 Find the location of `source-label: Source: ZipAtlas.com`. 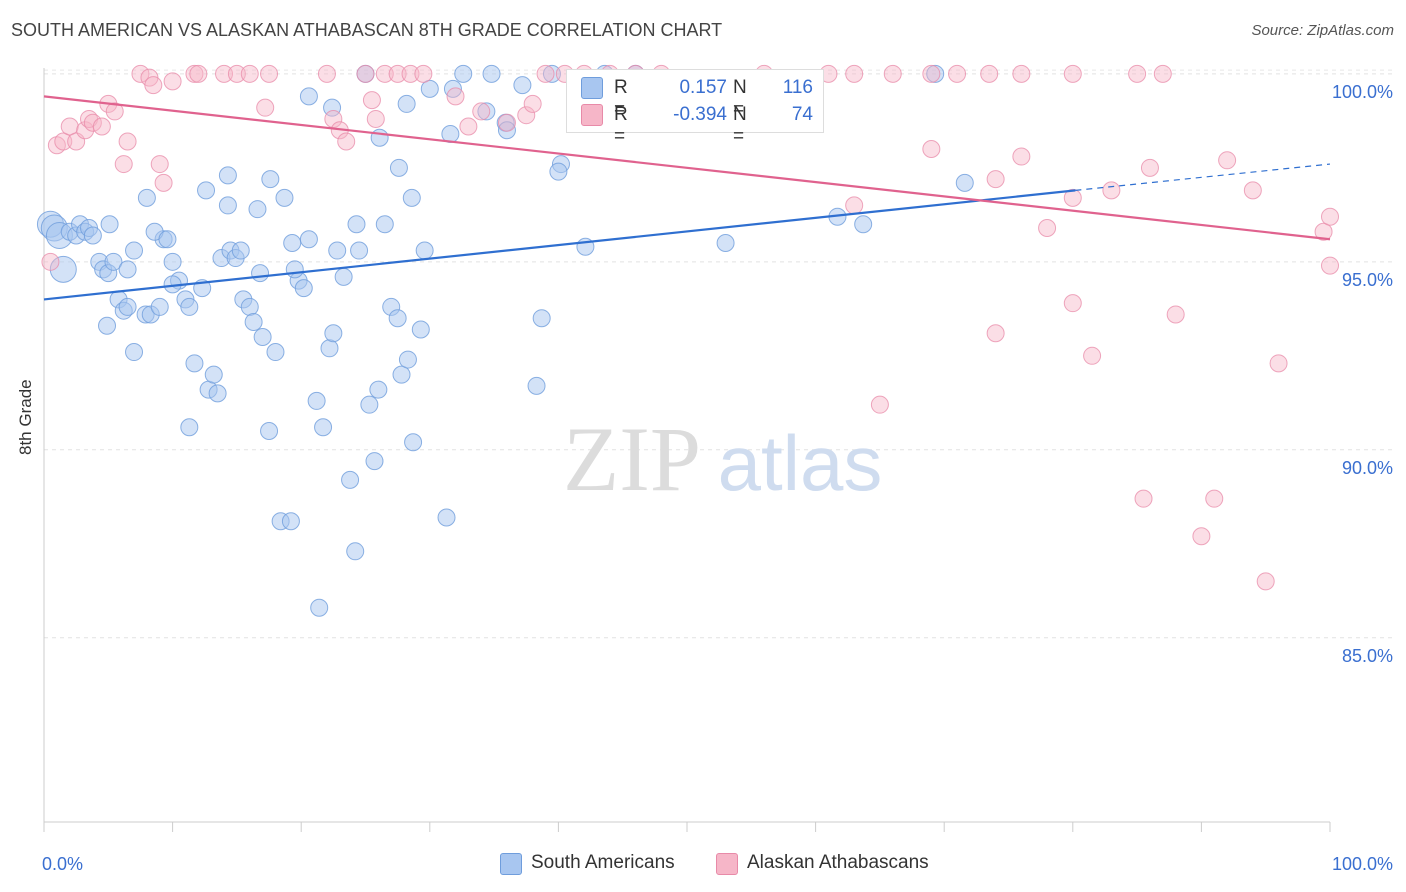

source-label: Source: ZipAtlas.com is located at coordinates (1322, 30).